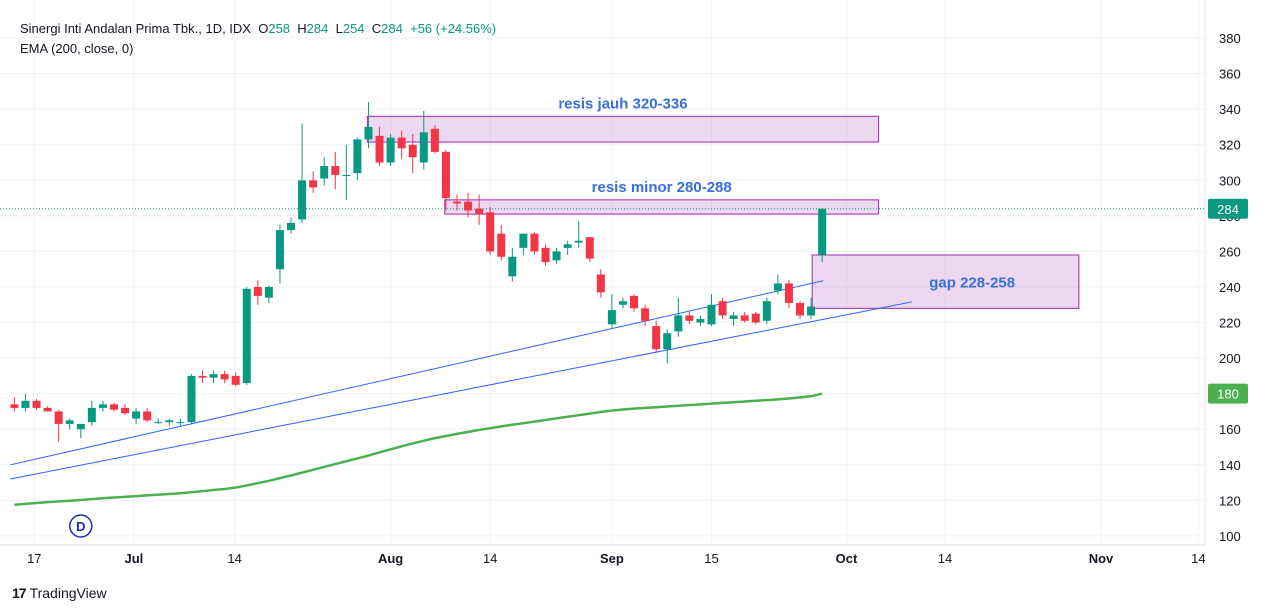 The height and width of the screenshot is (613, 1280). What do you see at coordinates (1230, 145) in the screenshot?
I see `y-tick-label: 320` at bounding box center [1230, 145].